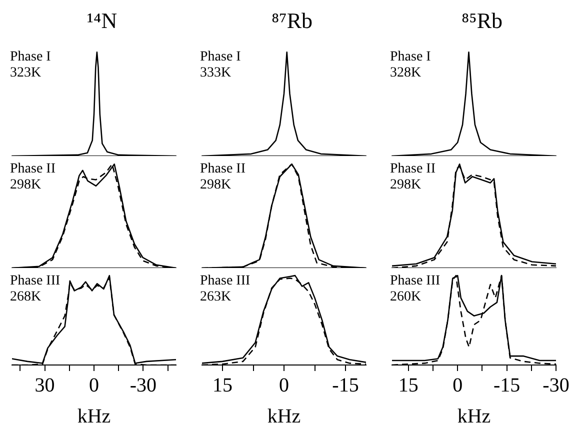 This screenshot has height=444, width=576. Describe the element at coordinates (482, 21) in the screenshot. I see `chart-title: ⁸⁵Rb` at that location.